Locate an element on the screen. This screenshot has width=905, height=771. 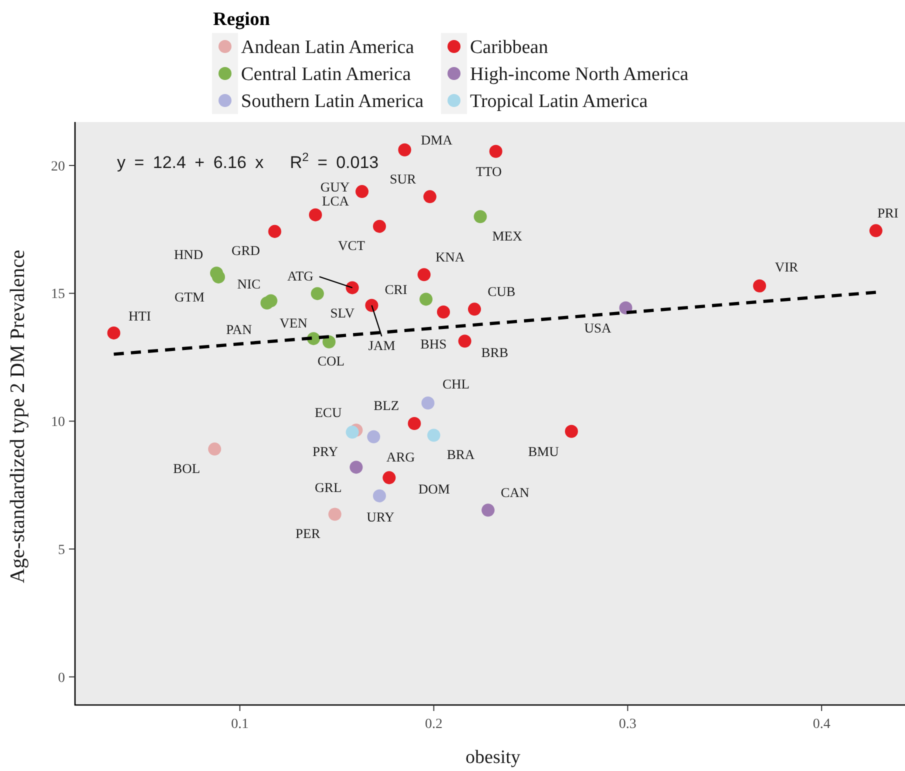
x-tick-label: 0.4 is located at coordinates (821, 724).